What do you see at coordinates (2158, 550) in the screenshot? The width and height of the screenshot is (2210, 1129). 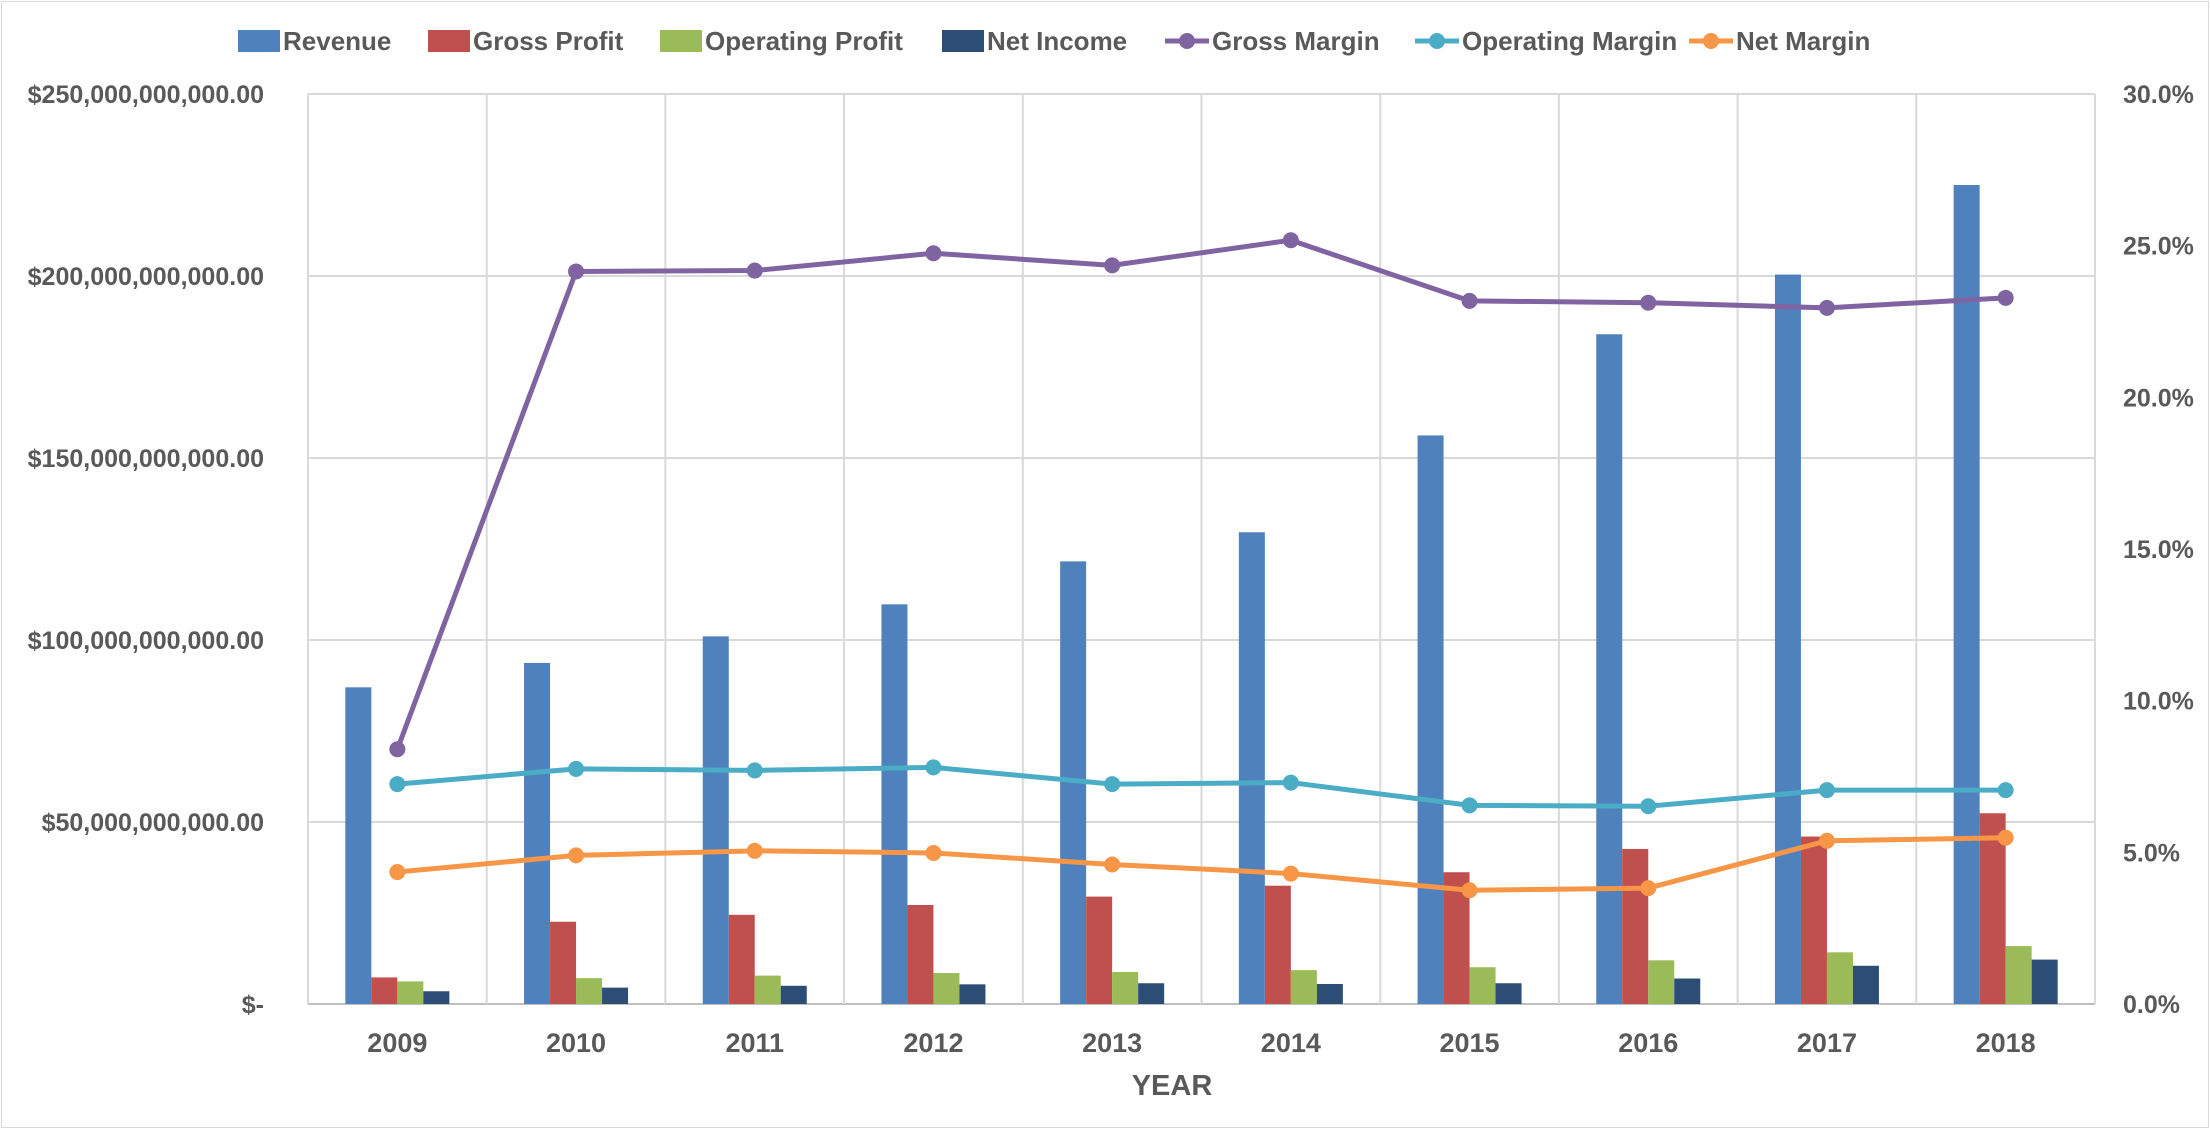 I see `y-right-tick-label: 15.0%` at bounding box center [2158, 550].